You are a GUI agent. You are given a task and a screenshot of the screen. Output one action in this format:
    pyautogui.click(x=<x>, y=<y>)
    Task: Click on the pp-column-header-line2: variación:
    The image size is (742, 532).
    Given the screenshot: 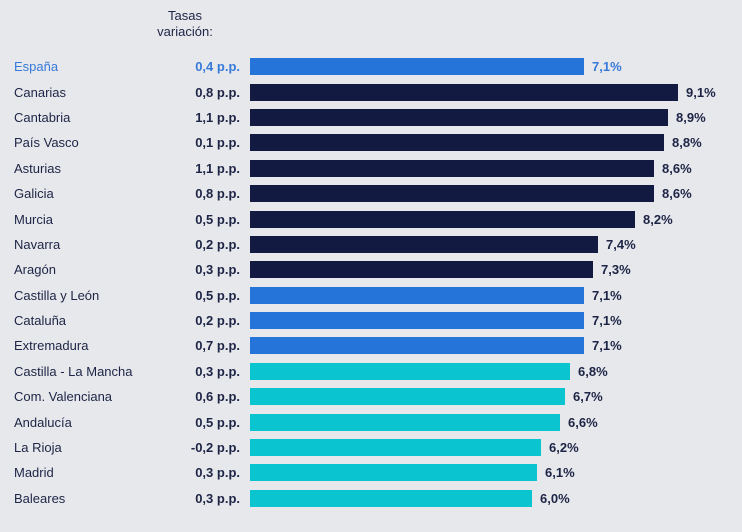 What is the action you would take?
    pyautogui.click(x=185, y=31)
    